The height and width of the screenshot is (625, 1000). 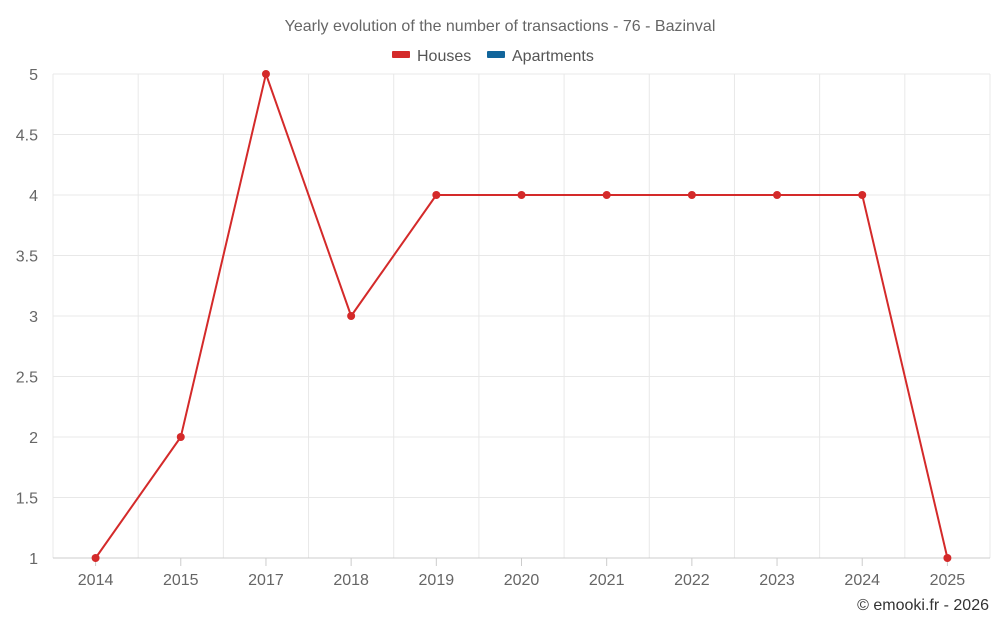 I want to click on legend-swatch-houses, so click(x=401, y=54).